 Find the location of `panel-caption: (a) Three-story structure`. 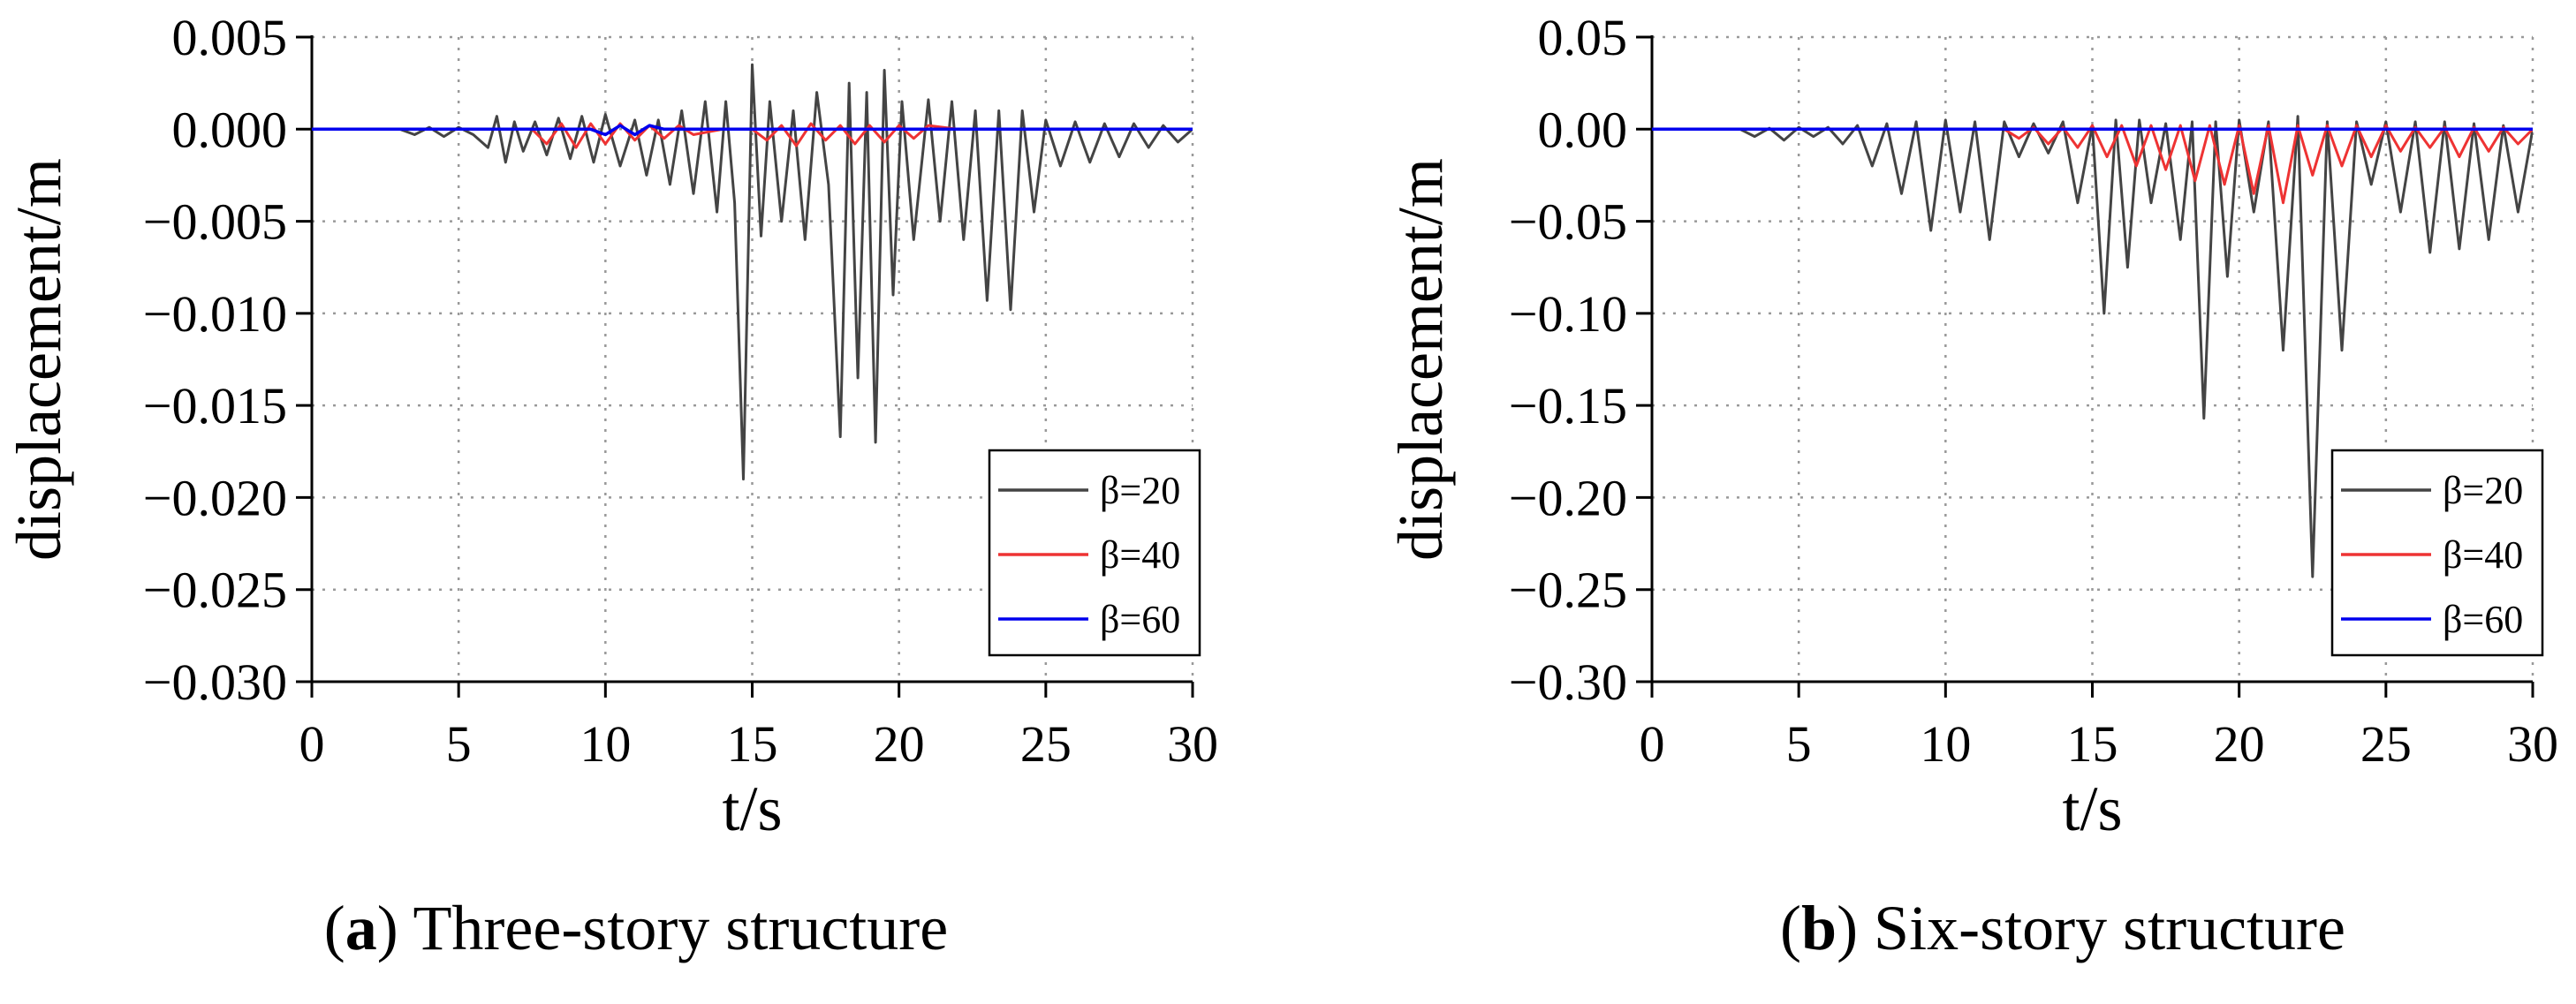

panel-caption: (a) Three-story structure is located at coordinates (636, 928).